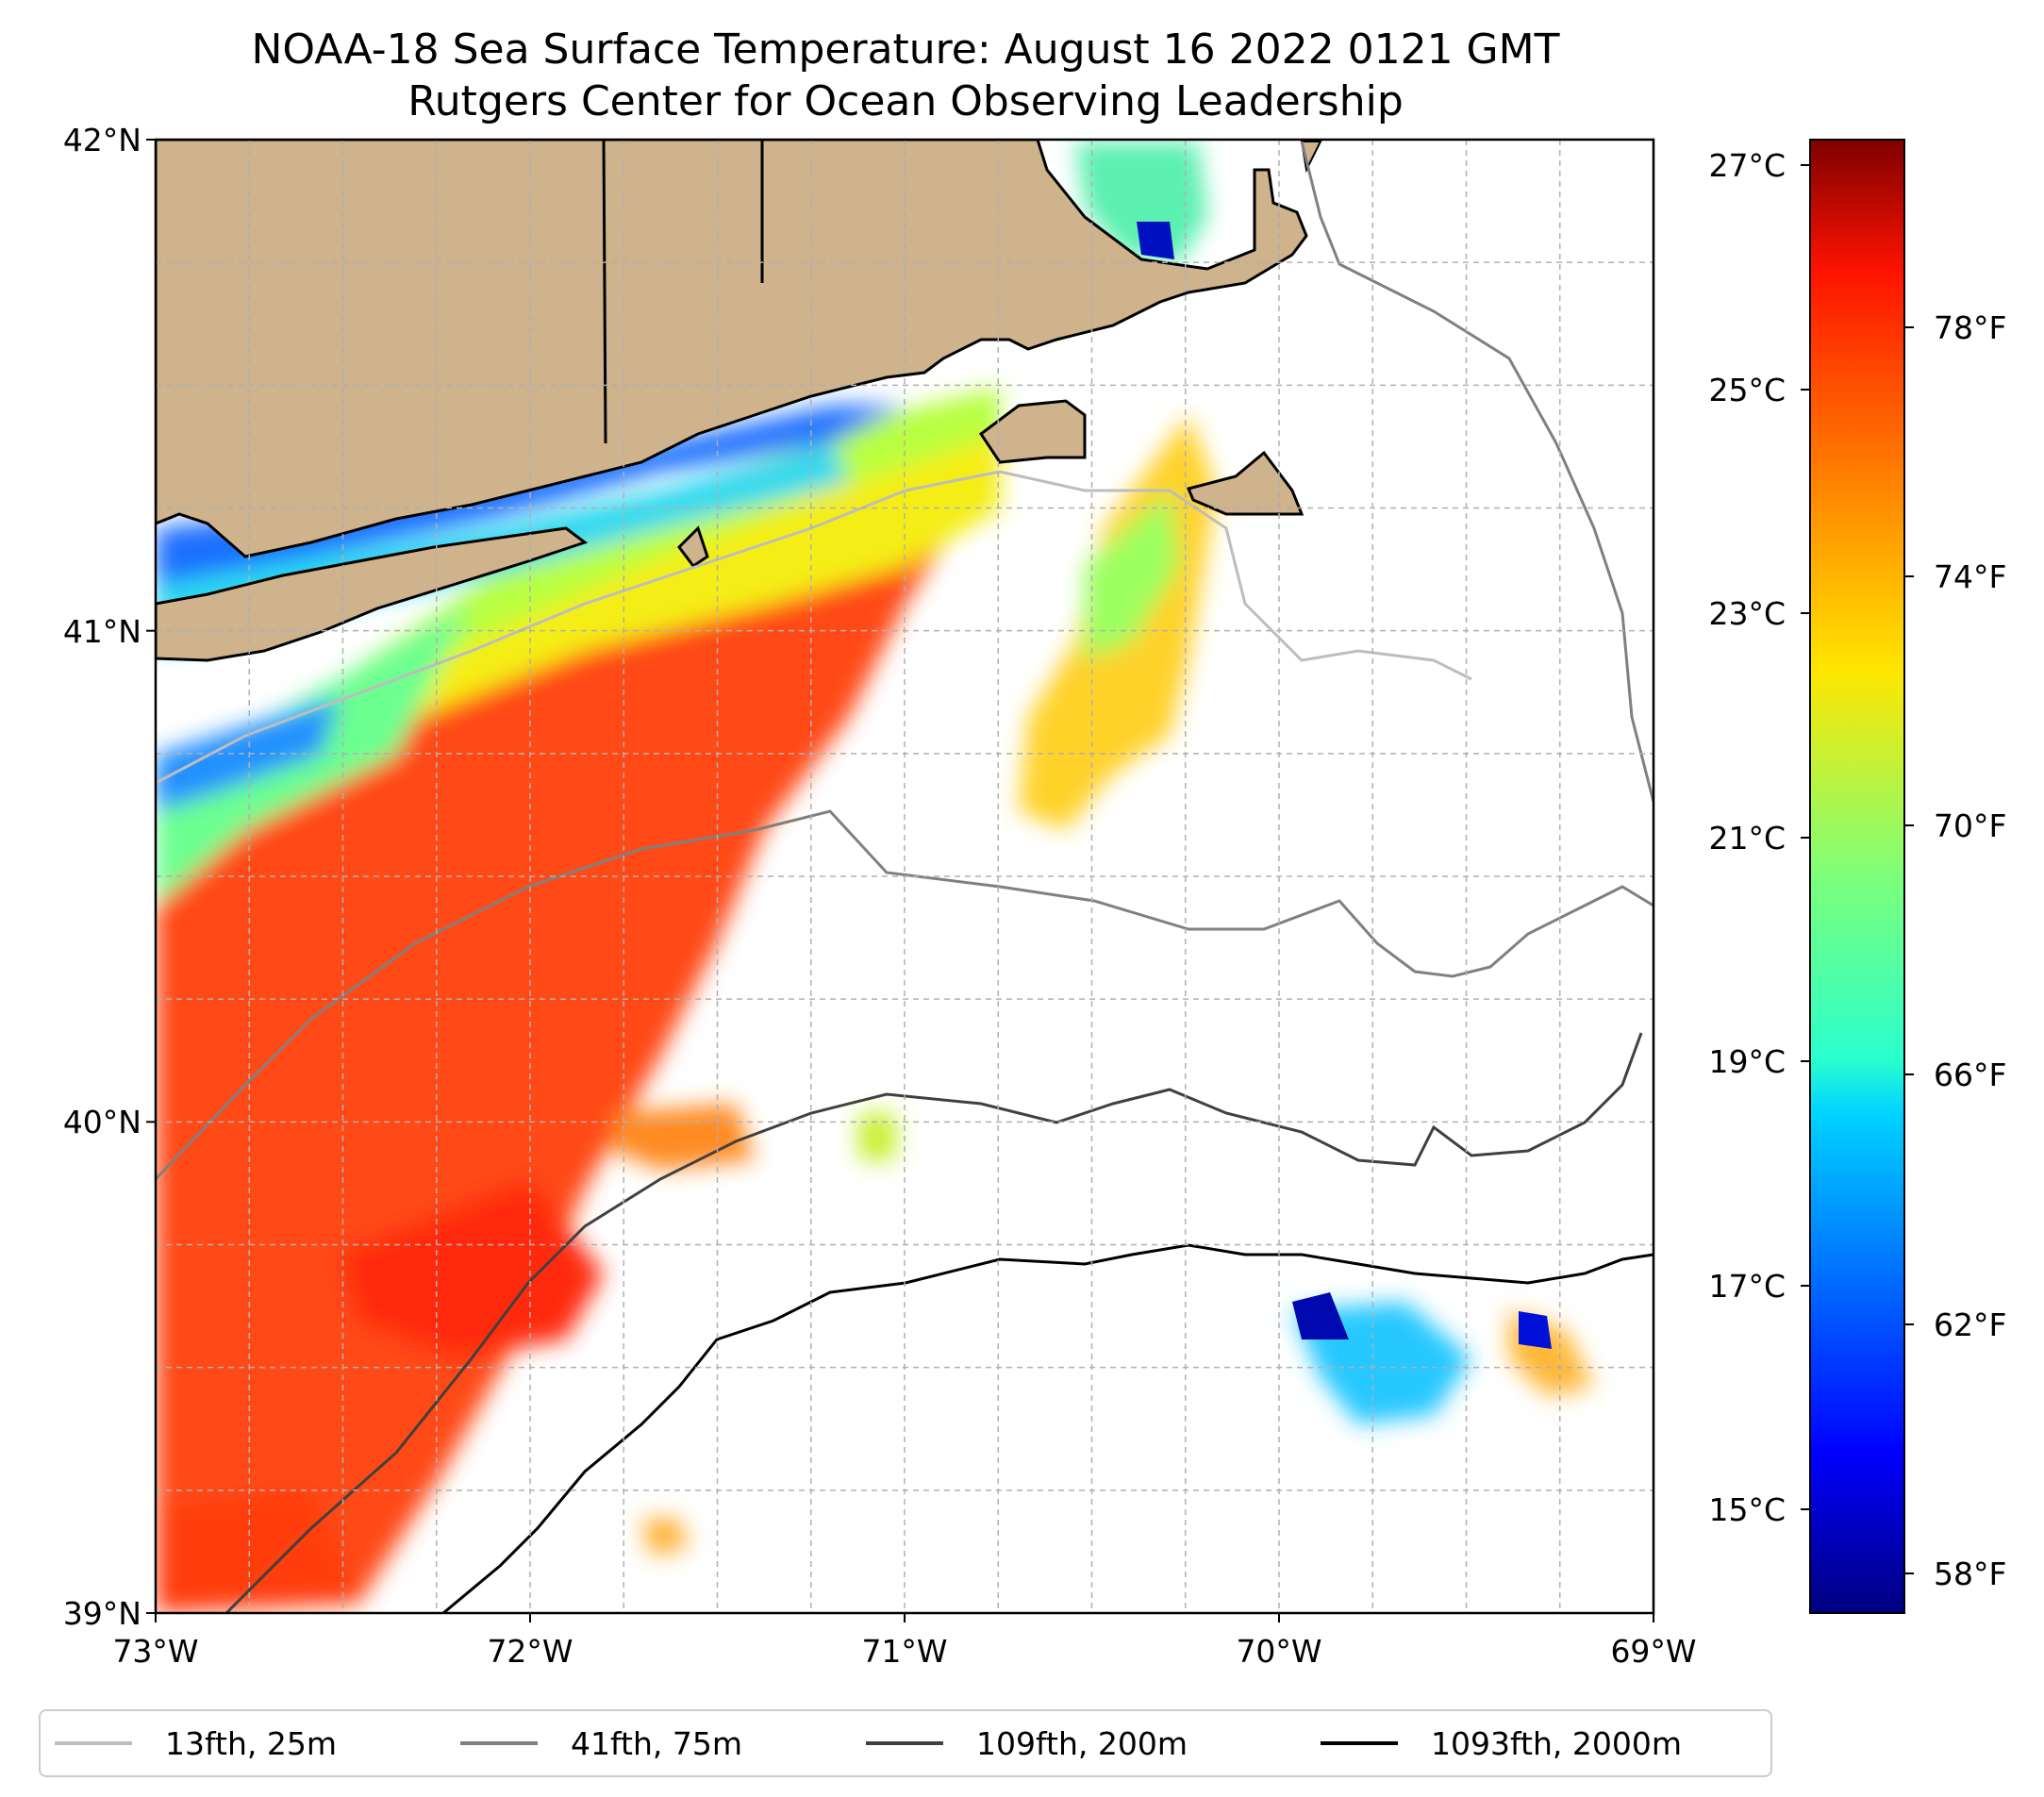 The image size is (2044, 1797). I want to click on legend-label: 13fth, 25m, so click(251, 1743).